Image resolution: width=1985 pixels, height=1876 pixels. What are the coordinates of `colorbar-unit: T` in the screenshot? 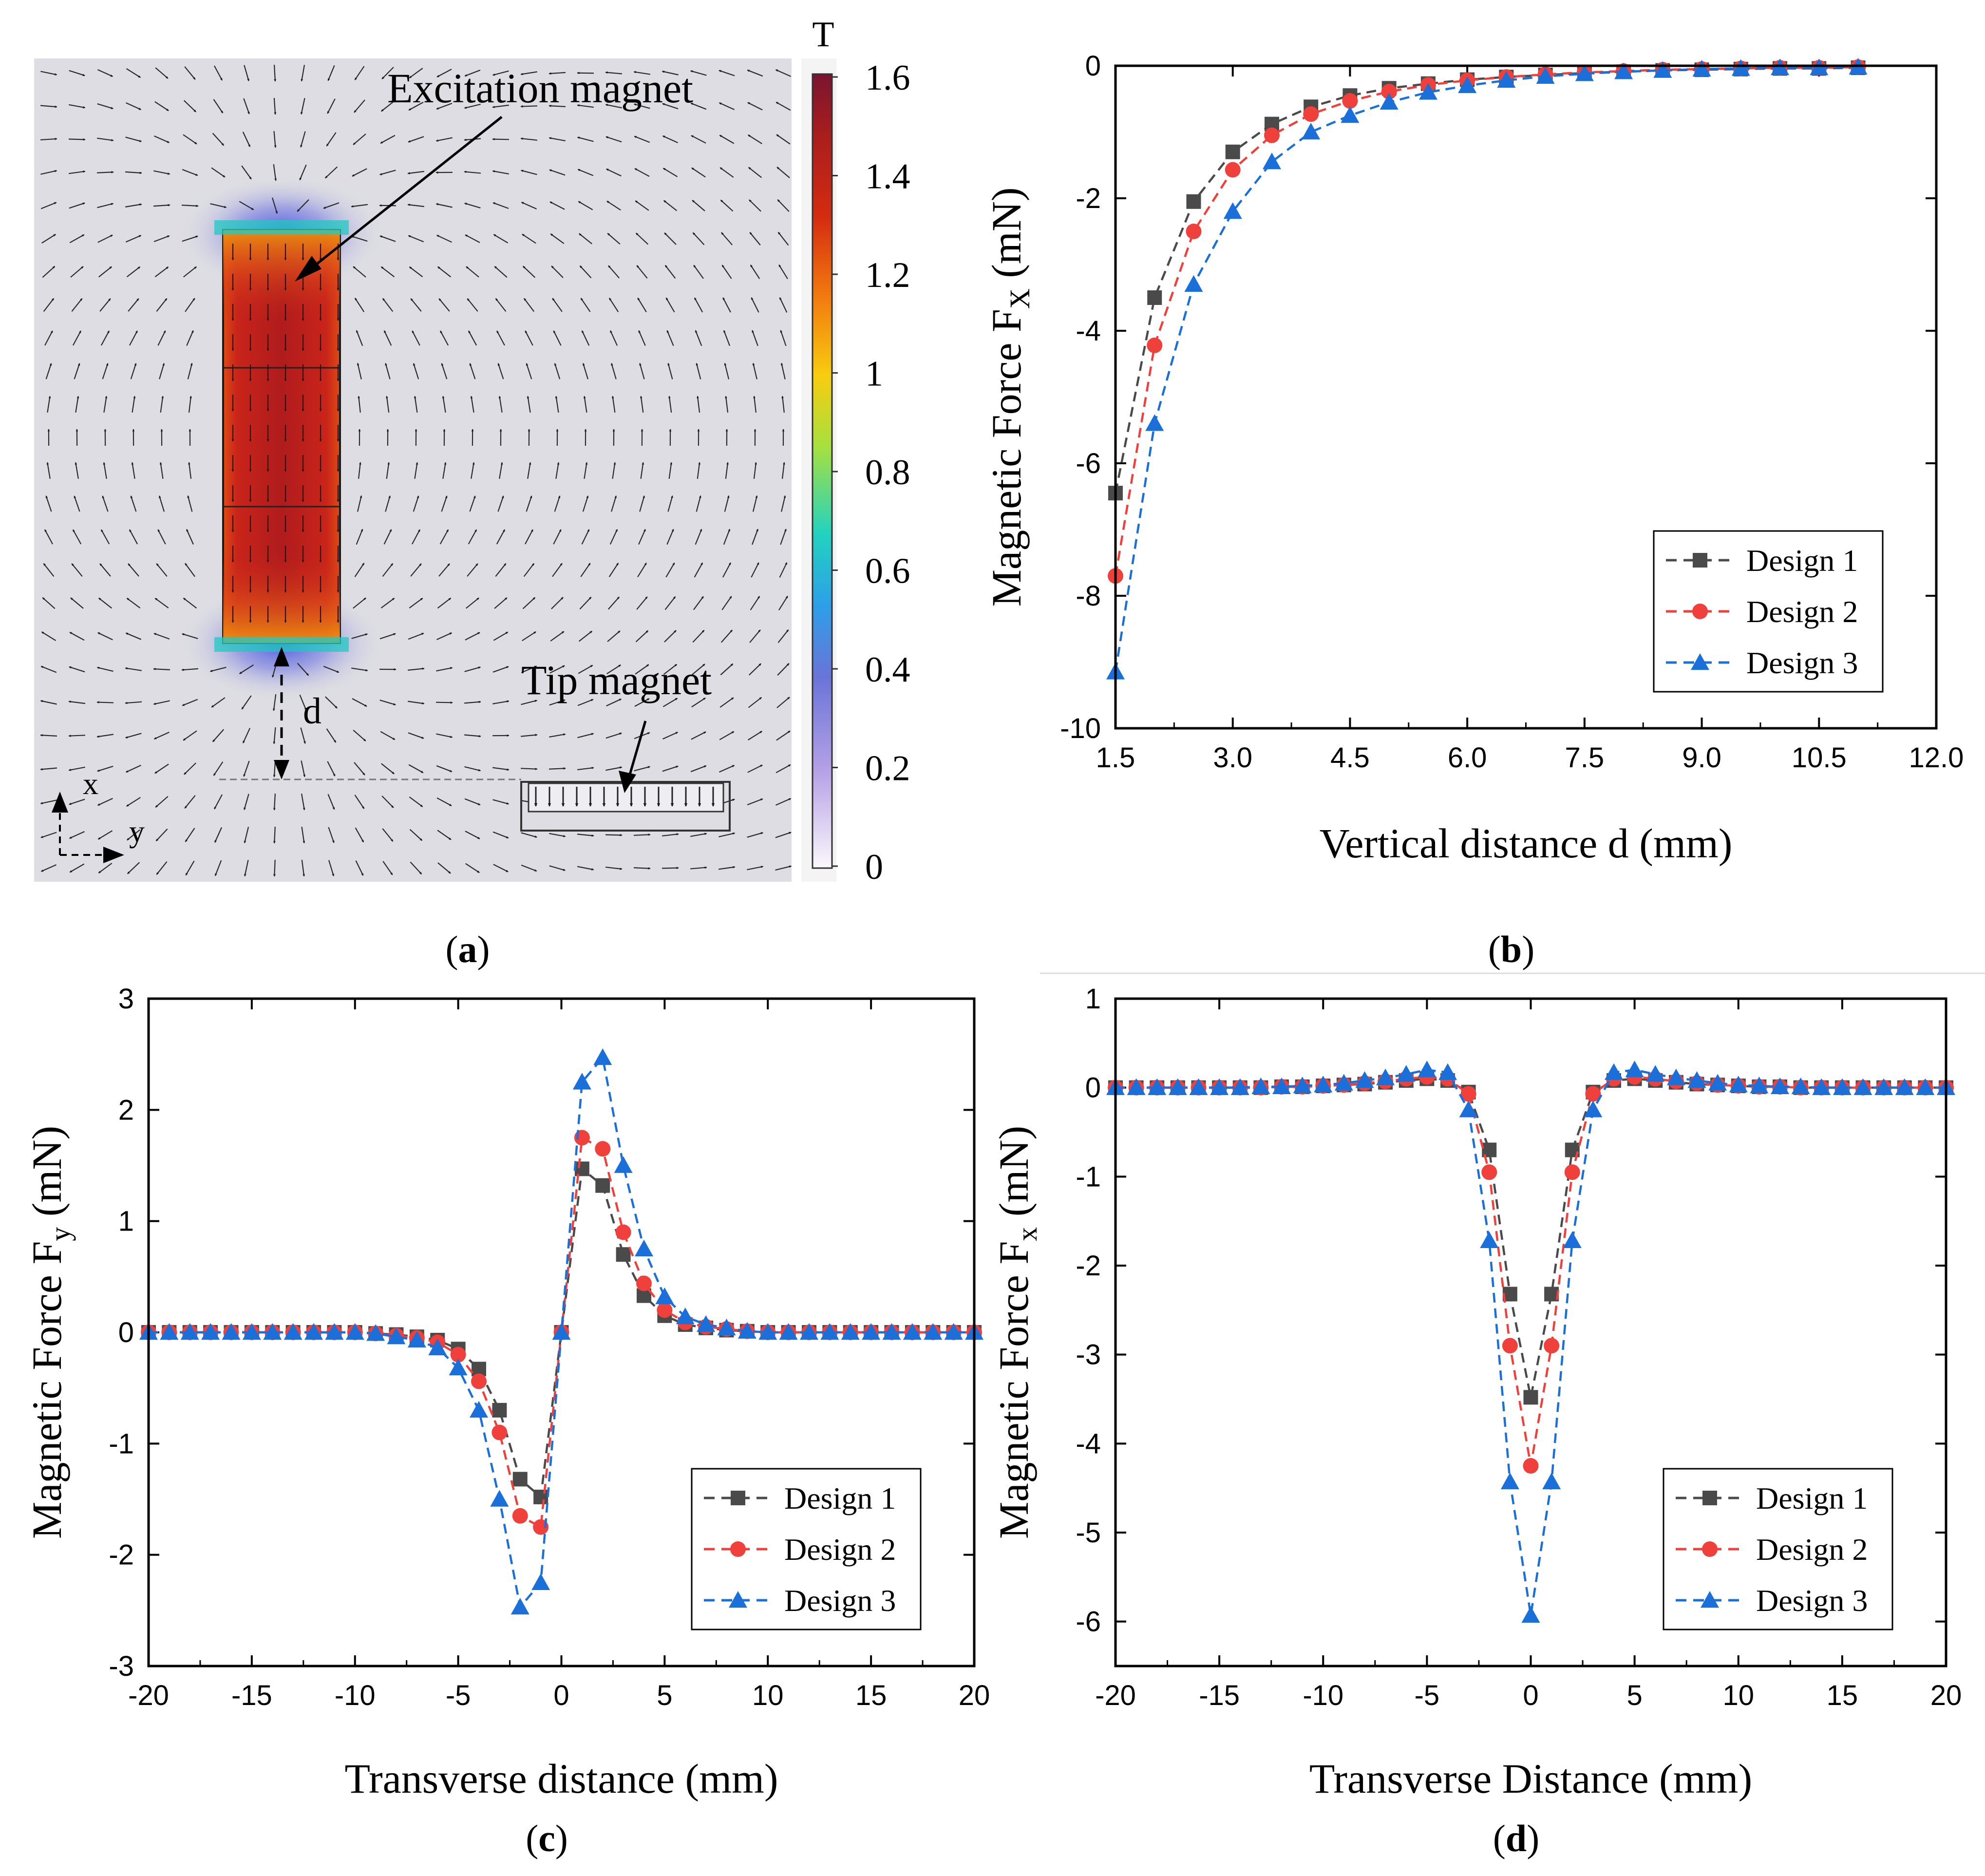 It's located at (823, 35).